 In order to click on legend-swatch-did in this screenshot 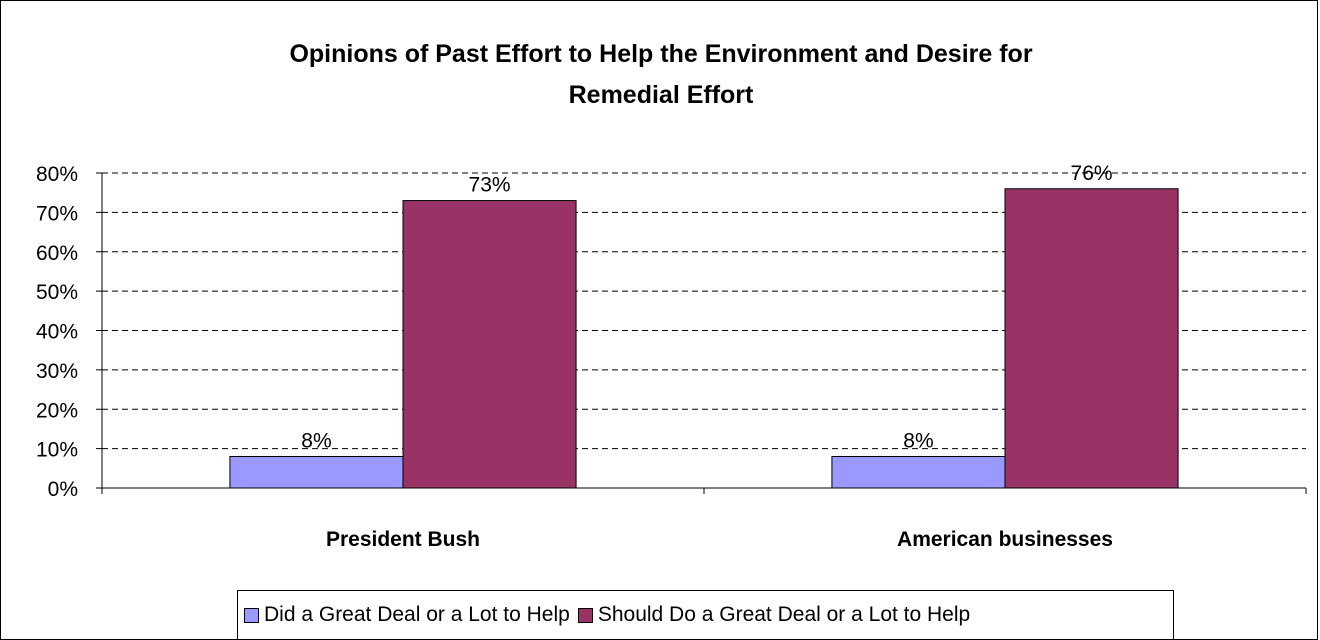, I will do `click(251, 615)`.